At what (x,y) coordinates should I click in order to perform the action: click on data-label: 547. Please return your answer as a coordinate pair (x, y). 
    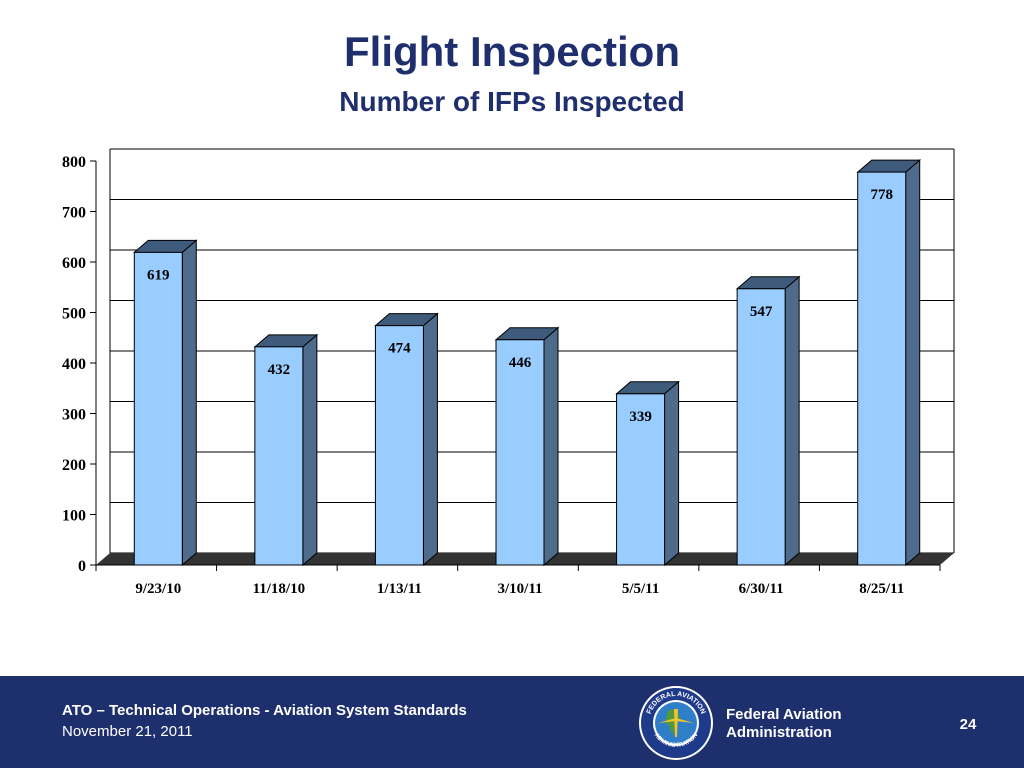
    Looking at the image, I should click on (761, 312).